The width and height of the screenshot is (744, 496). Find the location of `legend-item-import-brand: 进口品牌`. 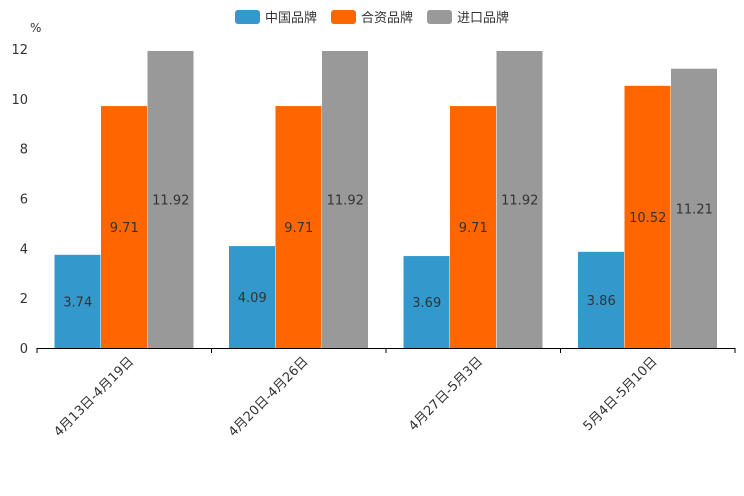

legend-item-import-brand: 进口品牌 is located at coordinates (468, 16).